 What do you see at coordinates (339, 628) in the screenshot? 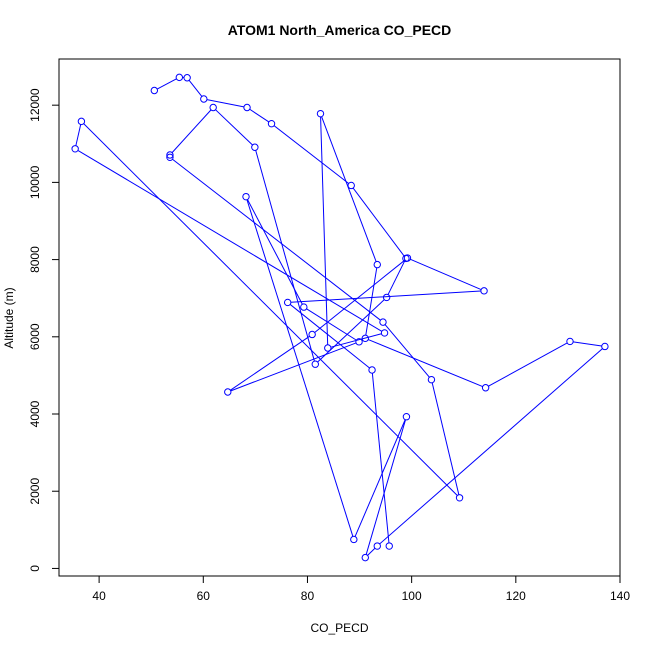
I see `x-axis-label: CO_PECD` at bounding box center [339, 628].